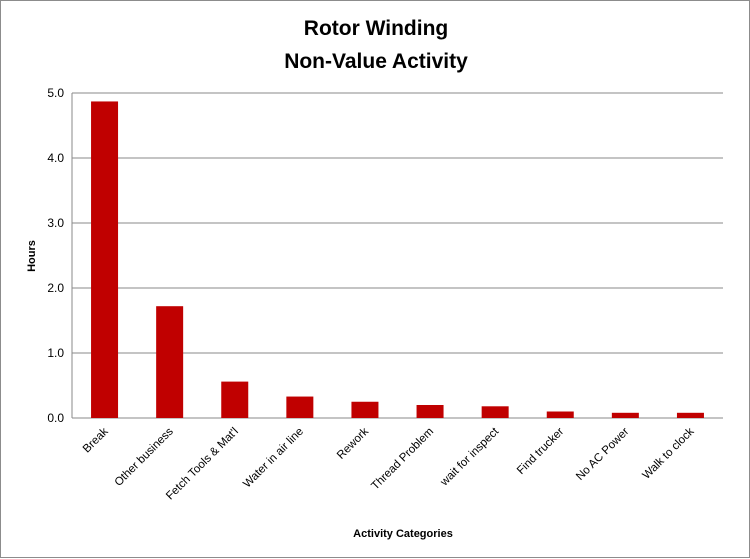  Describe the element at coordinates (55, 158) in the screenshot. I see `y-tick-label: 4.0` at that location.